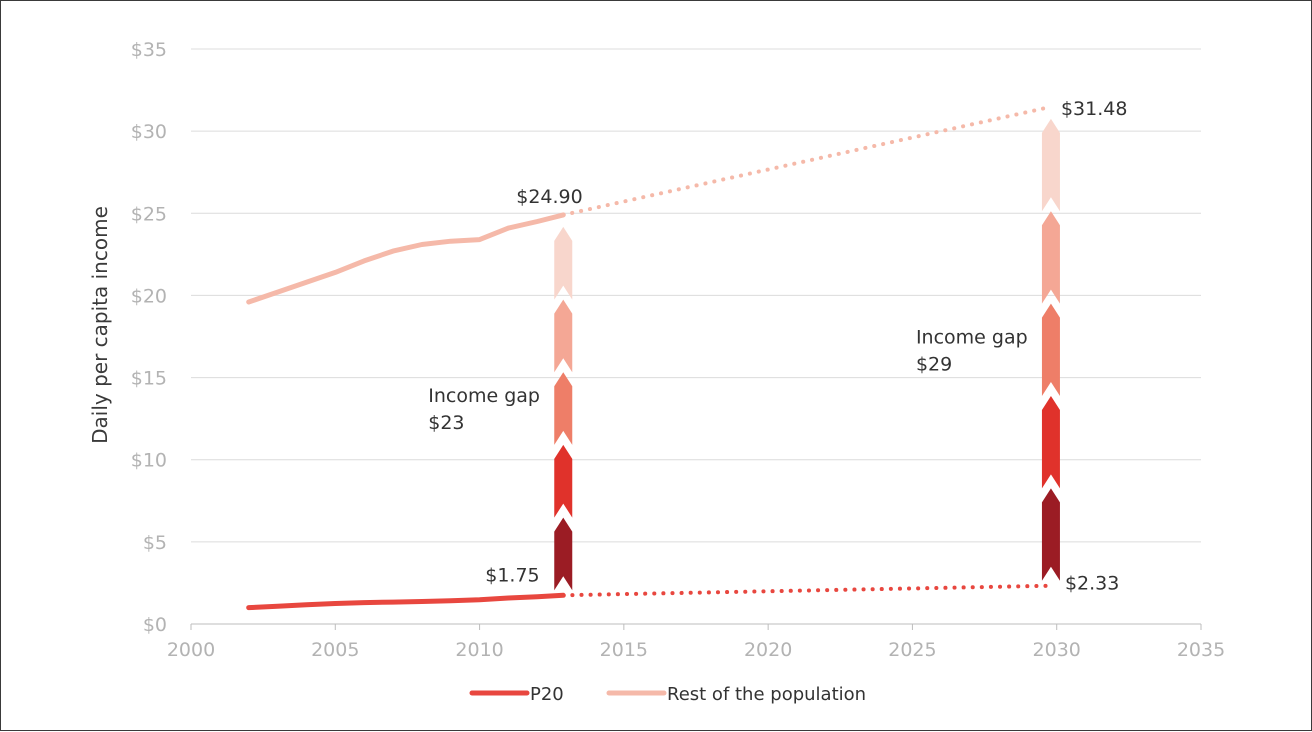 Image resolution: width=1312 pixels, height=732 pixels. Describe the element at coordinates (335, 650) in the screenshot. I see `x-tick-label: 2005` at that location.